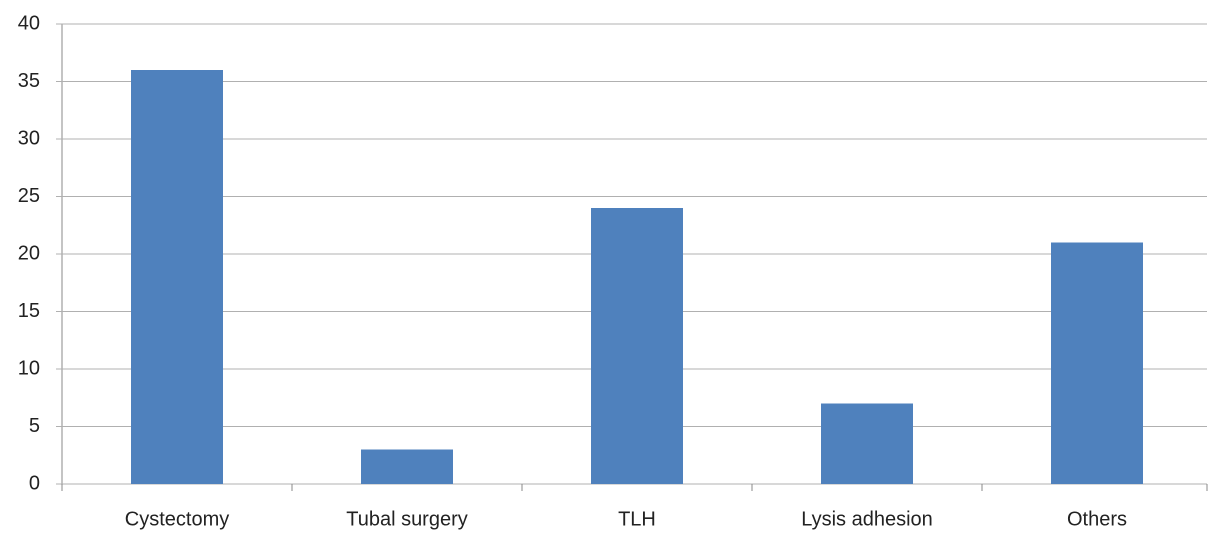  Describe the element at coordinates (34, 483) in the screenshot. I see `y-tick-label: 0` at that location.